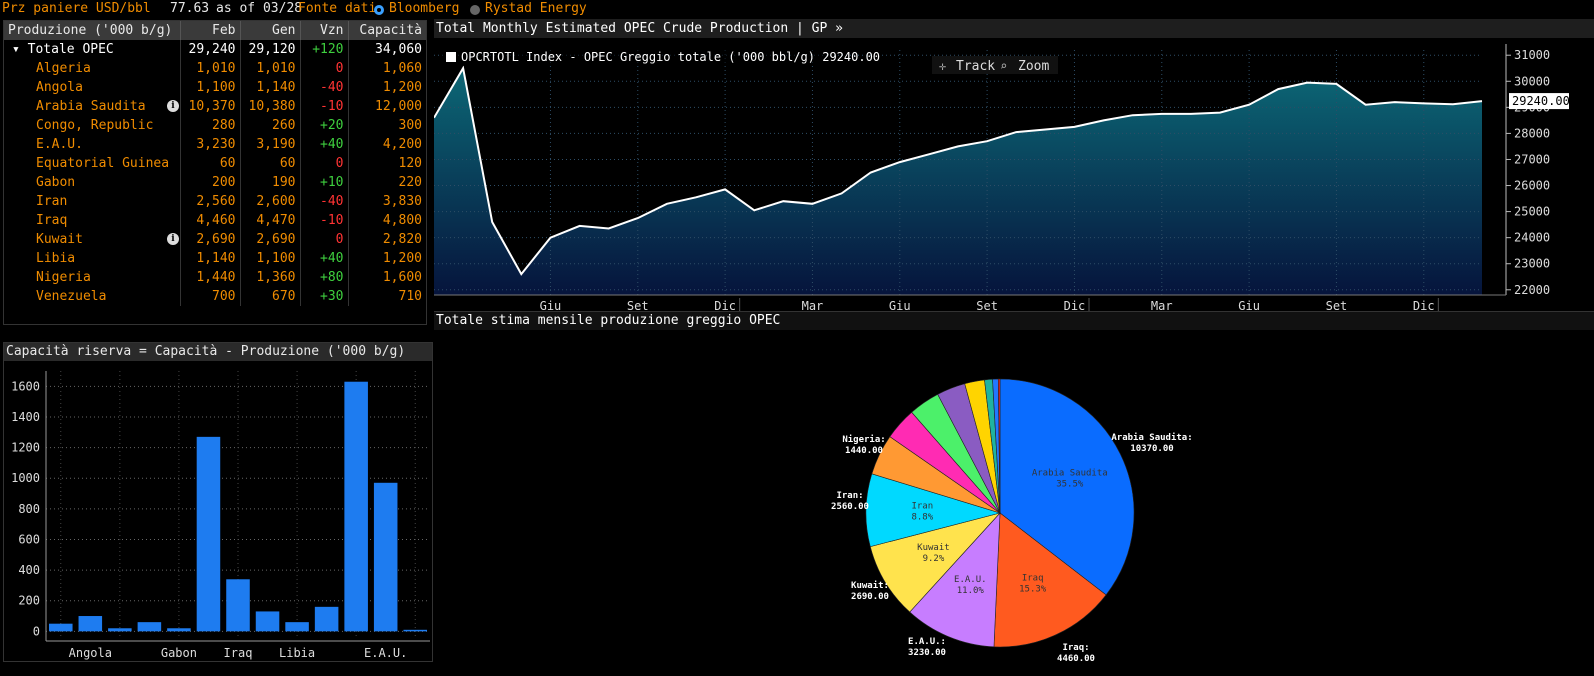 The height and width of the screenshot is (676, 1594). What do you see at coordinates (149, 627) in the screenshot?
I see `bar-equatorial-guinea` at bounding box center [149, 627].